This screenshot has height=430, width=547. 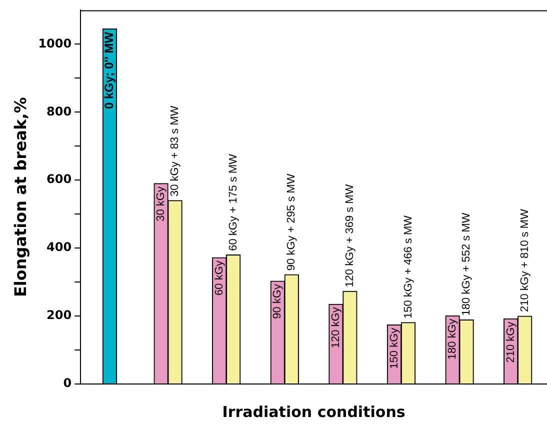 What do you see at coordinates (524, 260) in the screenshot?
I see `annotation: 210 kGy + 810 s MW` at bounding box center [524, 260].